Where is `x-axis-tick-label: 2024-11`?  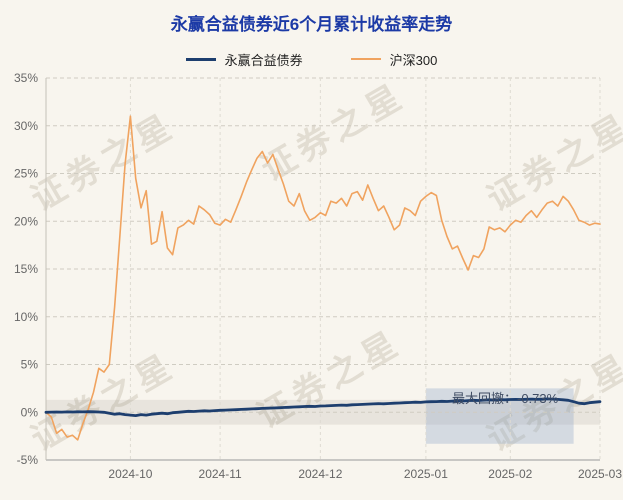
x-axis-tick-label: 2024-11 is located at coordinates (220, 474).